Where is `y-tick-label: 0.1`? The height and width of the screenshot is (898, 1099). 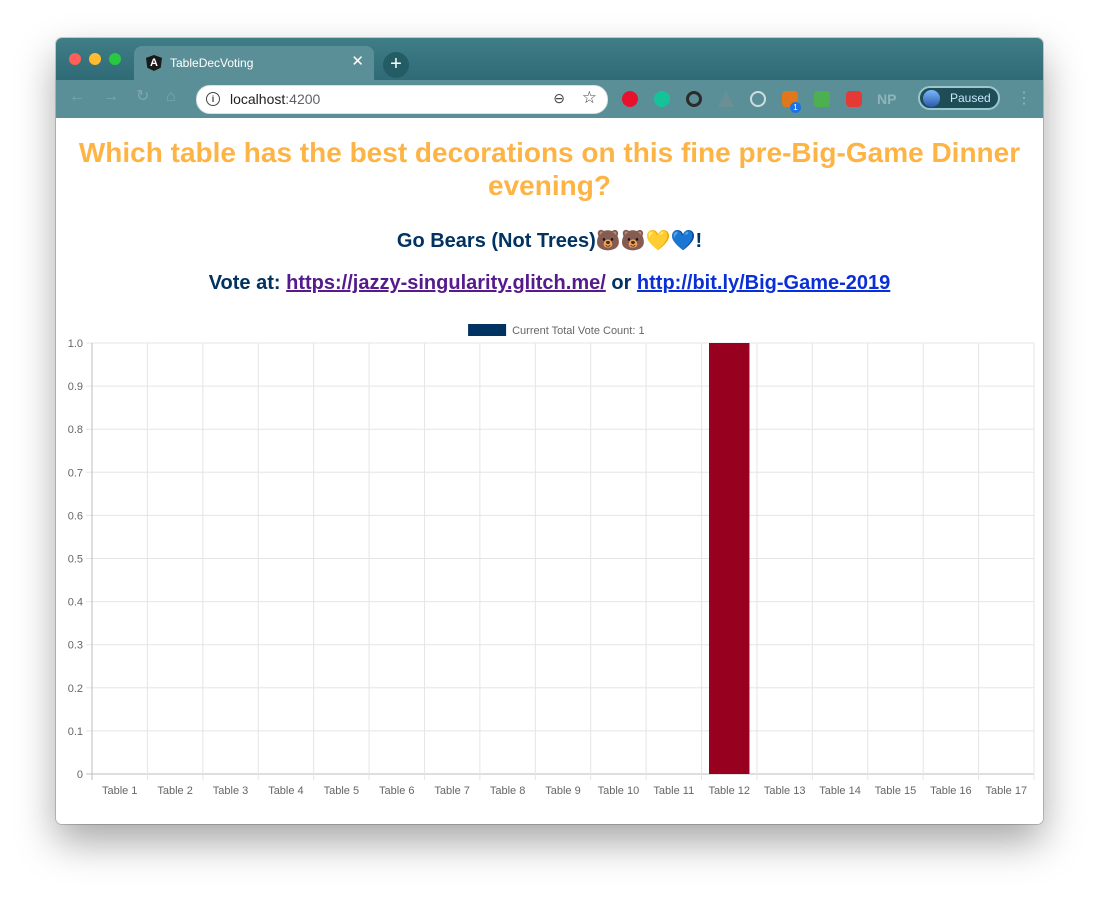 y-tick-label: 0.1 is located at coordinates (75, 732).